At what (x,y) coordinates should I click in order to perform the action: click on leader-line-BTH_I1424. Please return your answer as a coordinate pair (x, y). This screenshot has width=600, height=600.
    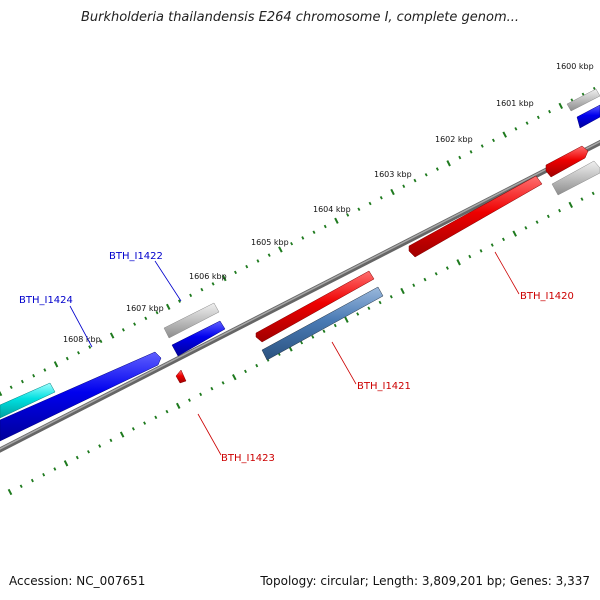
    Looking at the image, I should click on (81, 326).